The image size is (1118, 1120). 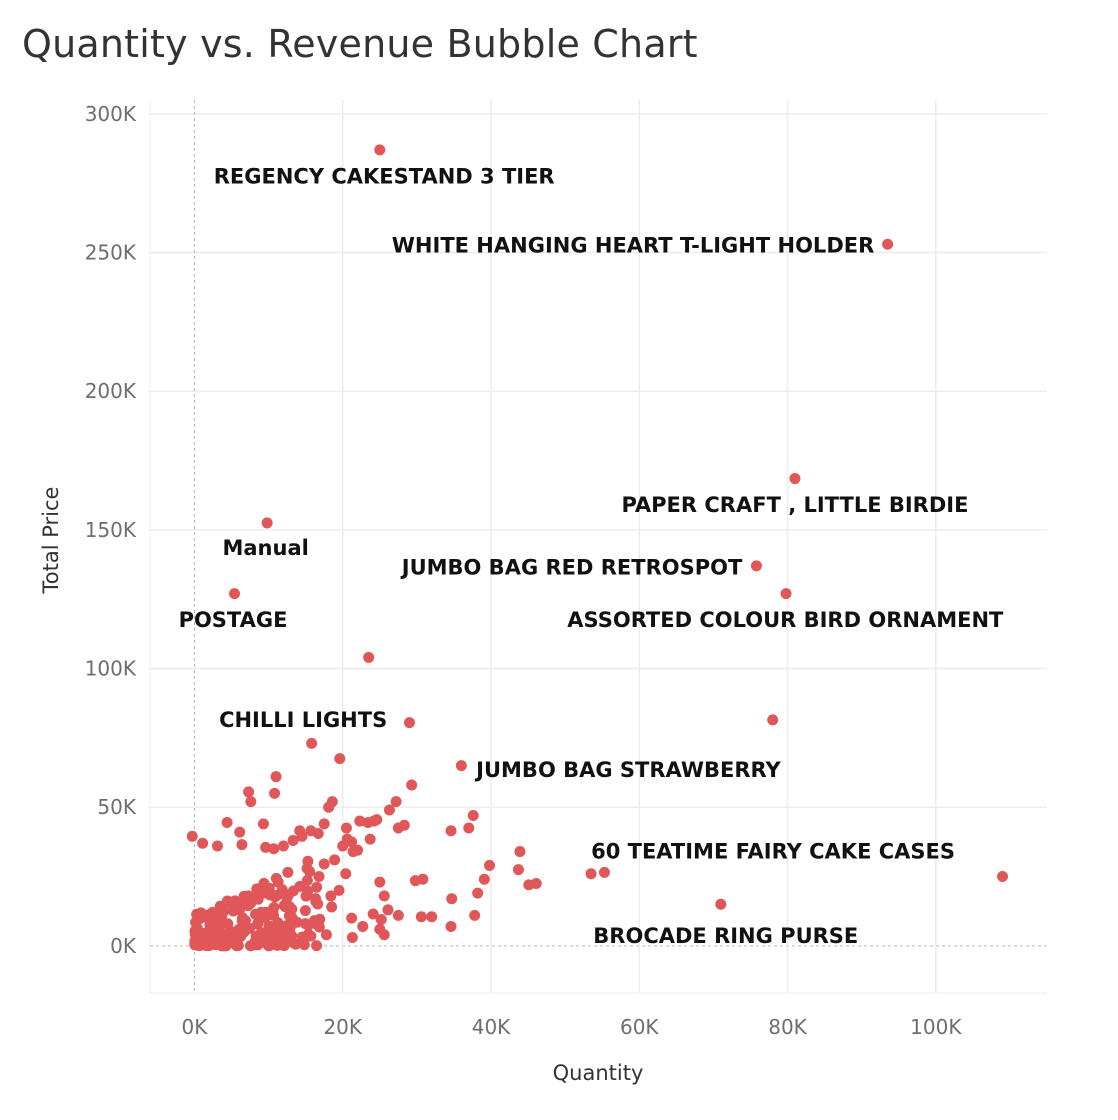 I want to click on y-tick-label: 150K, so click(x=111, y=530).